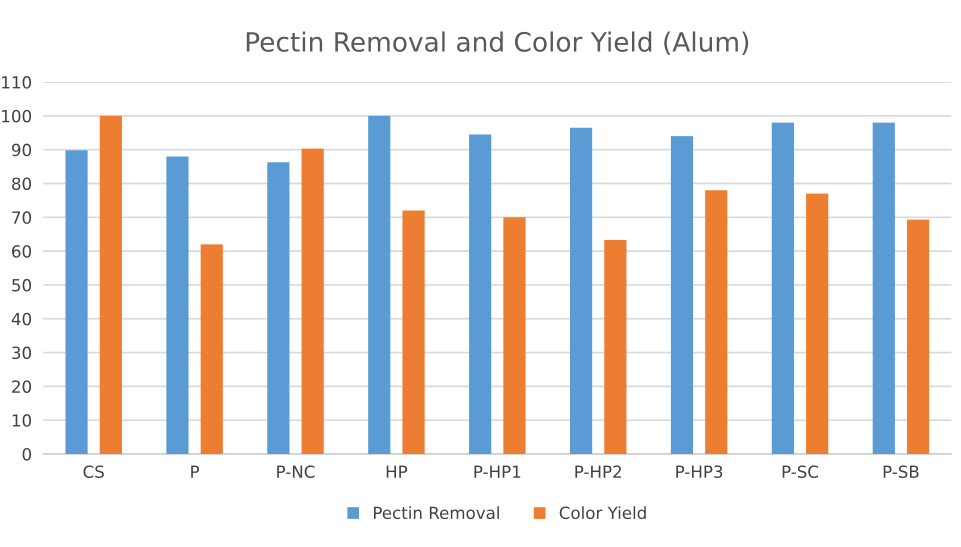 This screenshot has width=961, height=547. I want to click on y-tick-label: 90, so click(22, 150).